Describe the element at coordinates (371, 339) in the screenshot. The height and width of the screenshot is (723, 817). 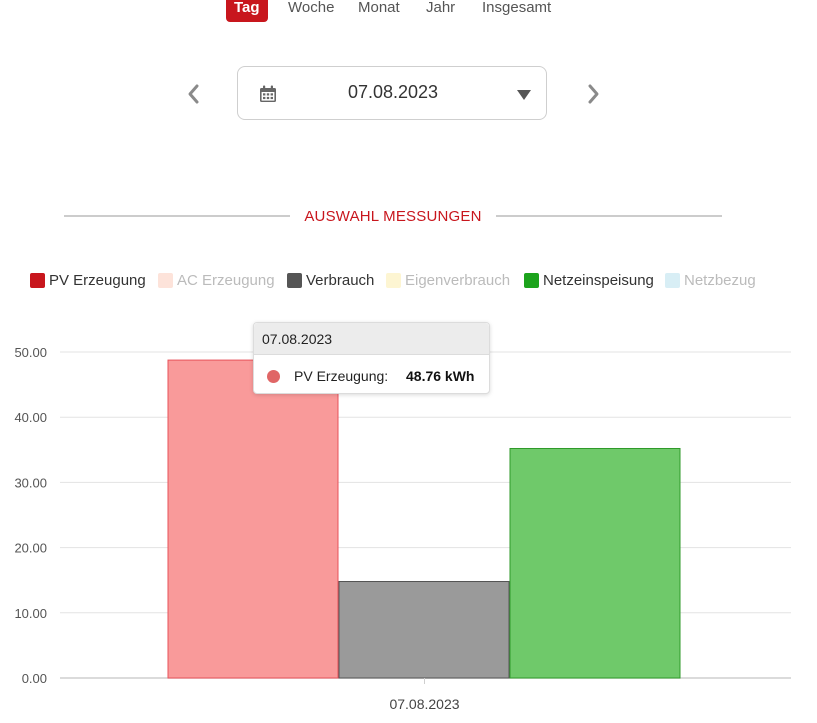
I see `tooltip-title: 07.08.2023` at that location.